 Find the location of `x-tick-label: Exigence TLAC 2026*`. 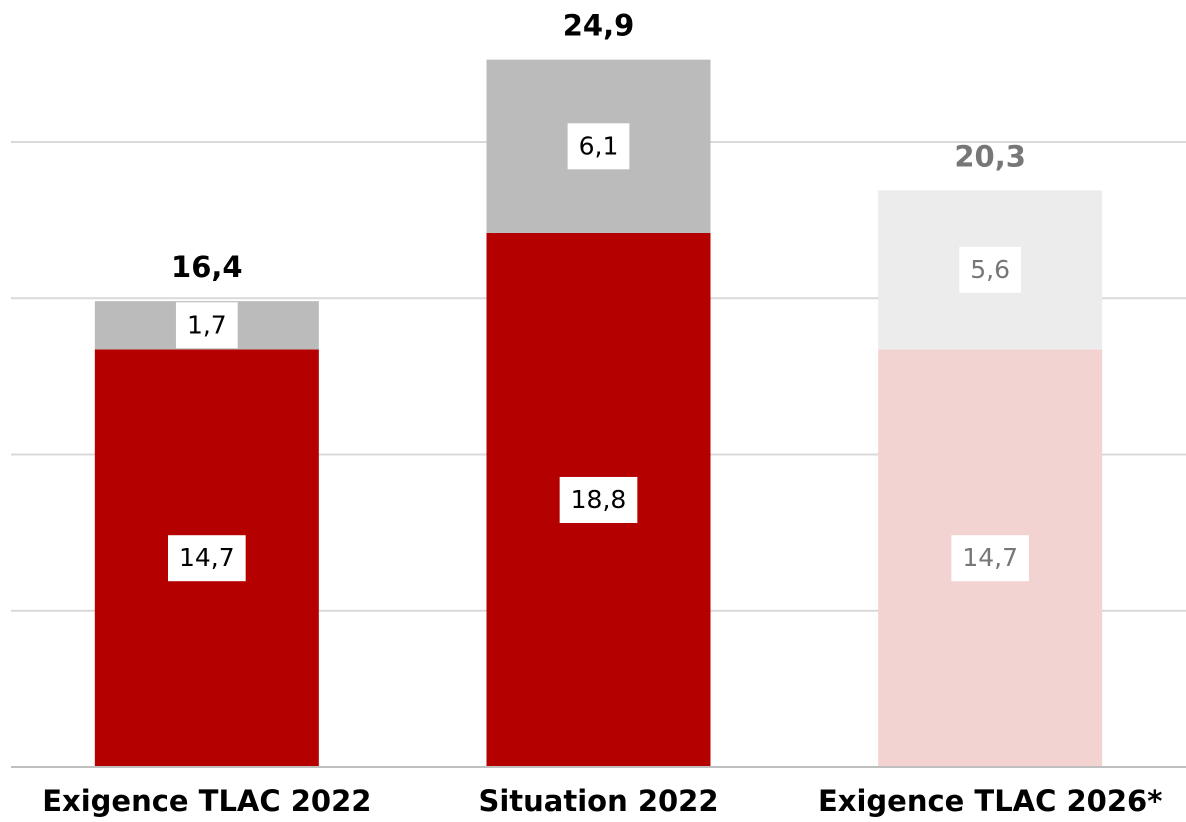

x-tick-label: Exigence TLAC 2026* is located at coordinates (990, 801).